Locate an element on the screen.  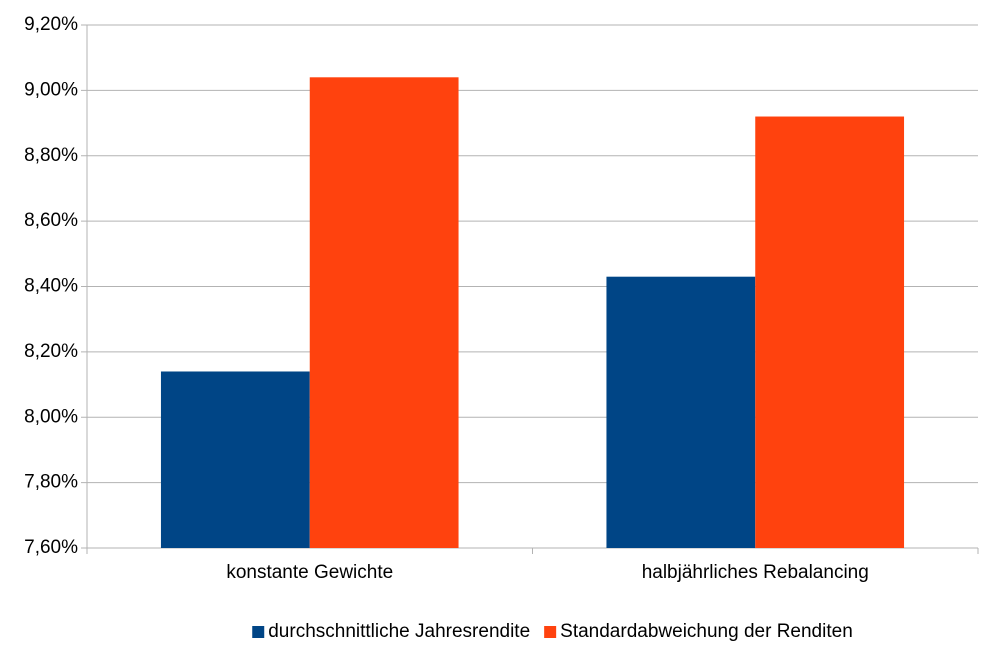
y-tick-label: 8,00% is located at coordinates (51, 416).